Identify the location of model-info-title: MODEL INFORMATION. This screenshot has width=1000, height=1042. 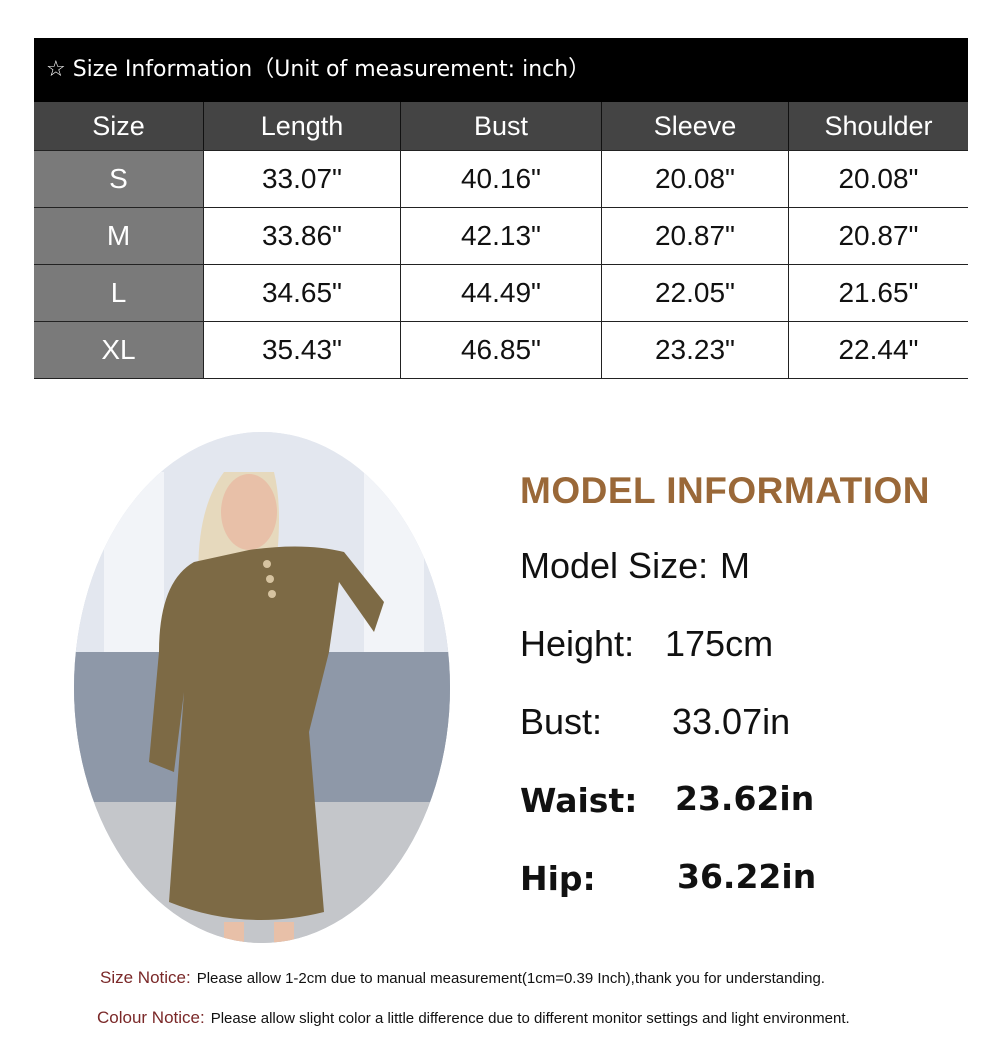
(725, 490).